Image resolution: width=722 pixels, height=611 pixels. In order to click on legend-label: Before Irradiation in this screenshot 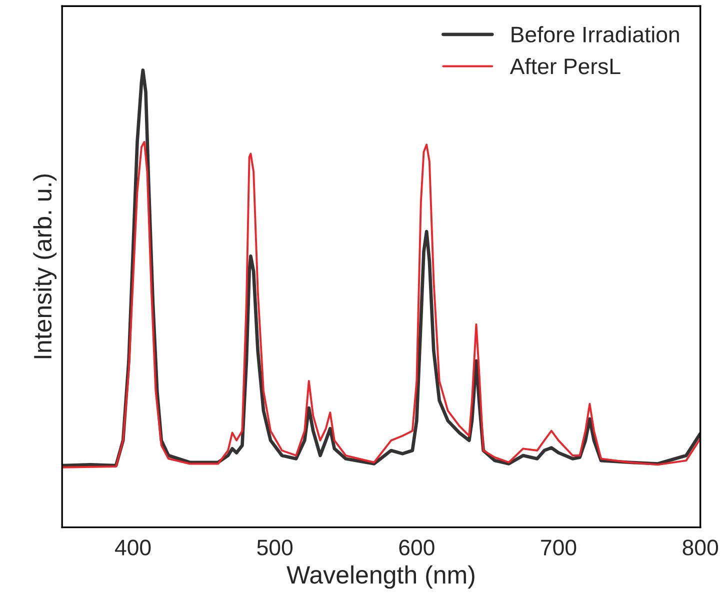, I will do `click(595, 34)`.